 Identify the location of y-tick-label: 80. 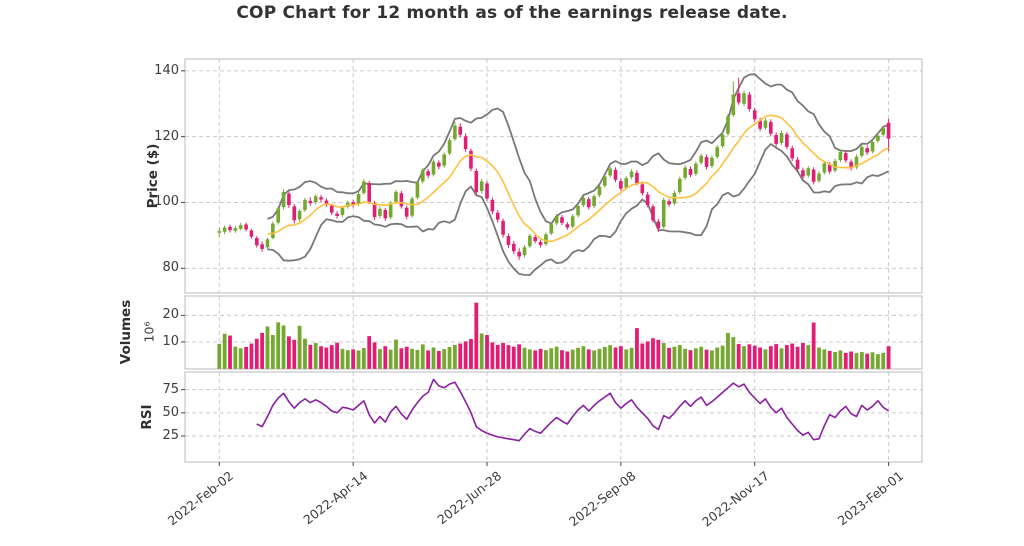
(170, 268).